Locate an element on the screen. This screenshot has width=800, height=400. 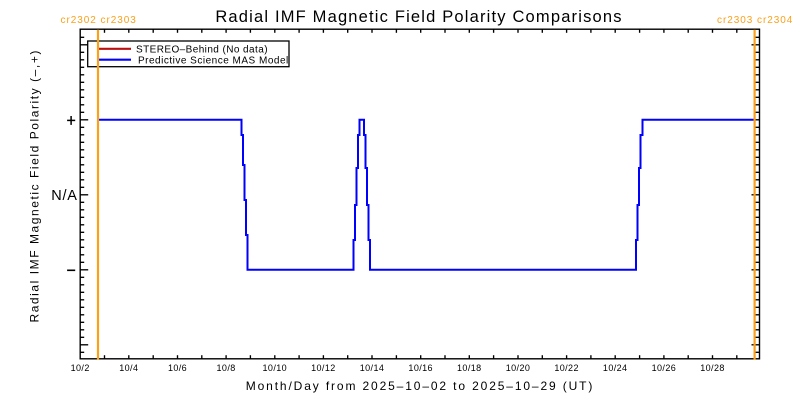
svg-text: 10/12 is located at coordinates (323, 368).